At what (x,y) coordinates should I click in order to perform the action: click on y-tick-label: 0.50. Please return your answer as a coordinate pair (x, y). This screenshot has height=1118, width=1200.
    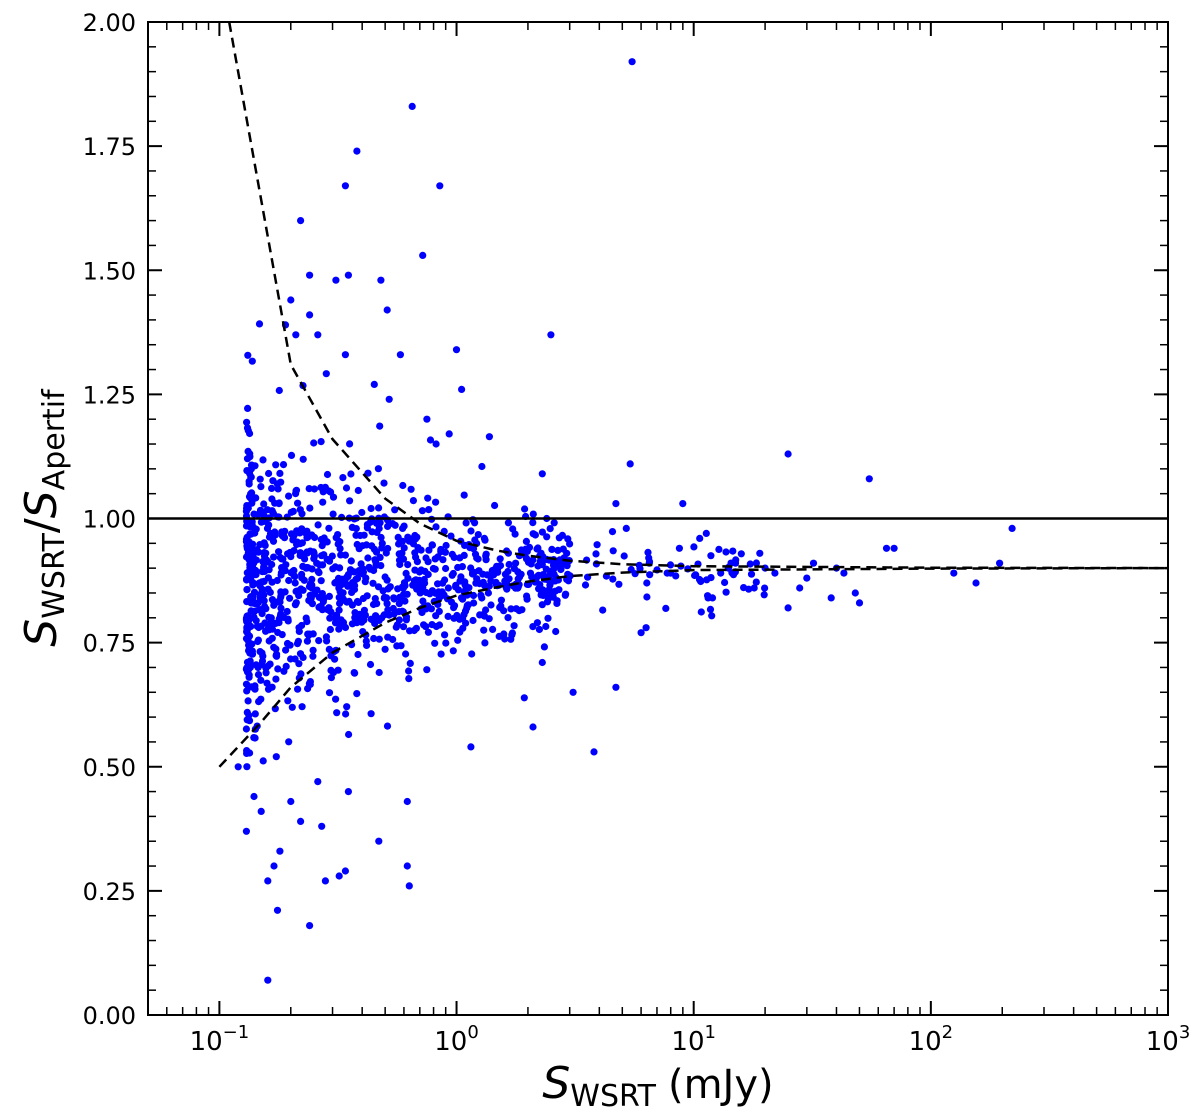
    Looking at the image, I should click on (109, 768).